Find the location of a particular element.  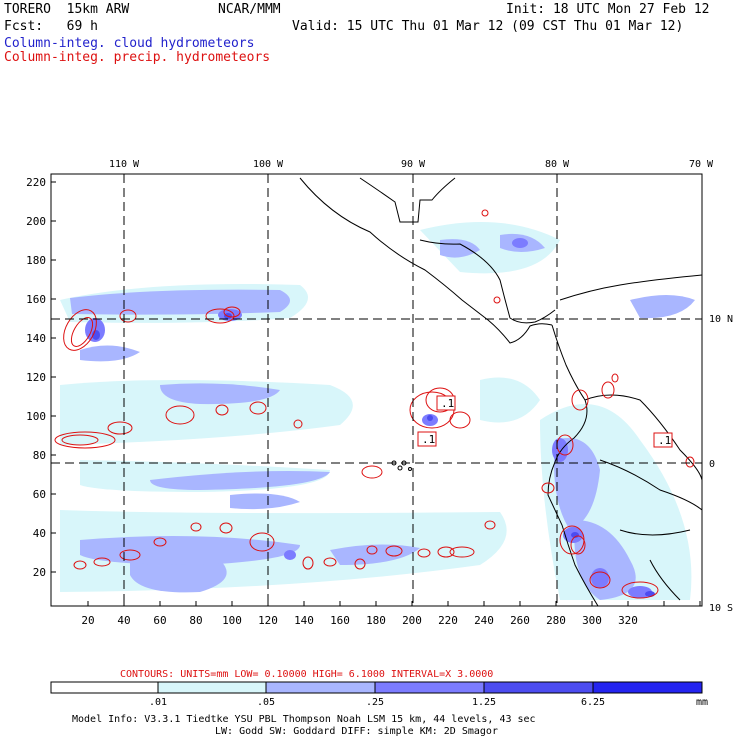

colorbar is located at coordinates (376, 687).